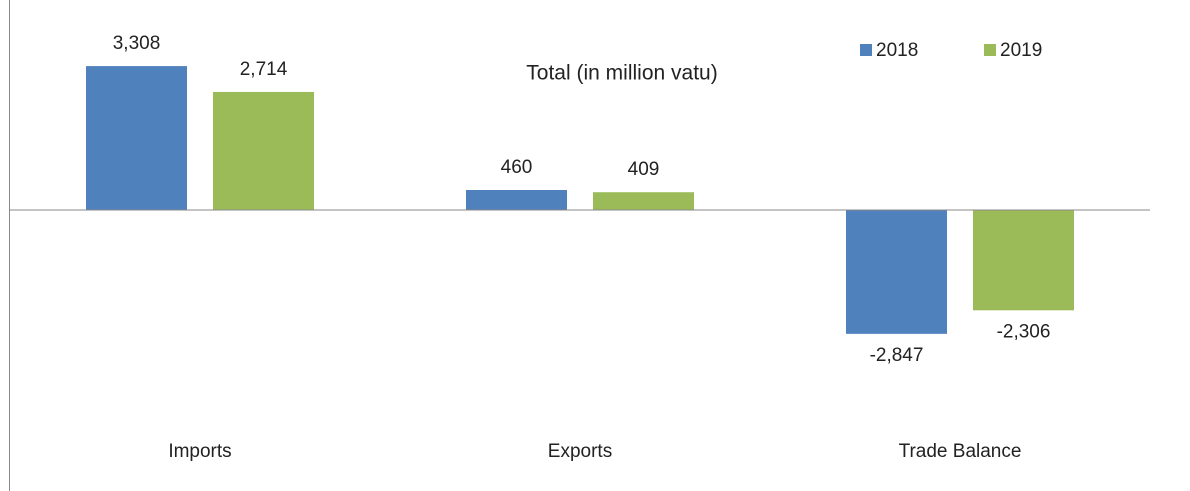 Image resolution: width=1190 pixels, height=491 pixels. Describe the element at coordinates (1024, 331) in the screenshot. I see `value-label: -2,306` at that location.